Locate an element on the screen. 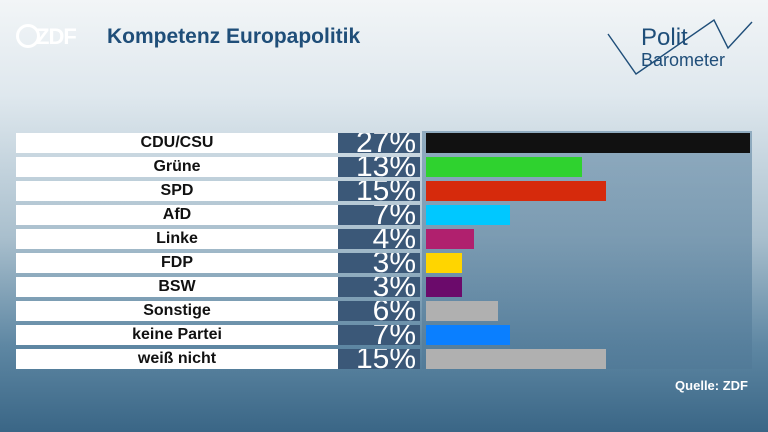 Image resolution: width=768 pixels, height=432 pixels. politbarometer-logo: Polit Barometer is located at coordinates (681, 46).